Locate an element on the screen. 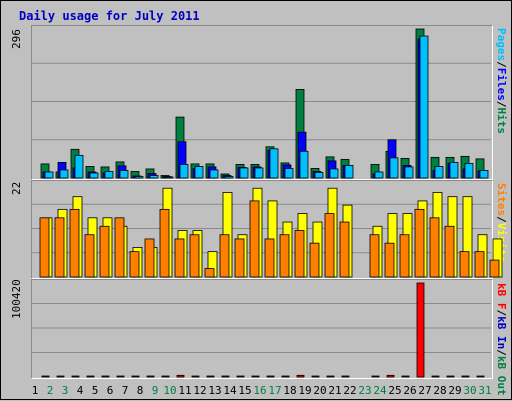  day-label: 23 is located at coordinates (364, 390).